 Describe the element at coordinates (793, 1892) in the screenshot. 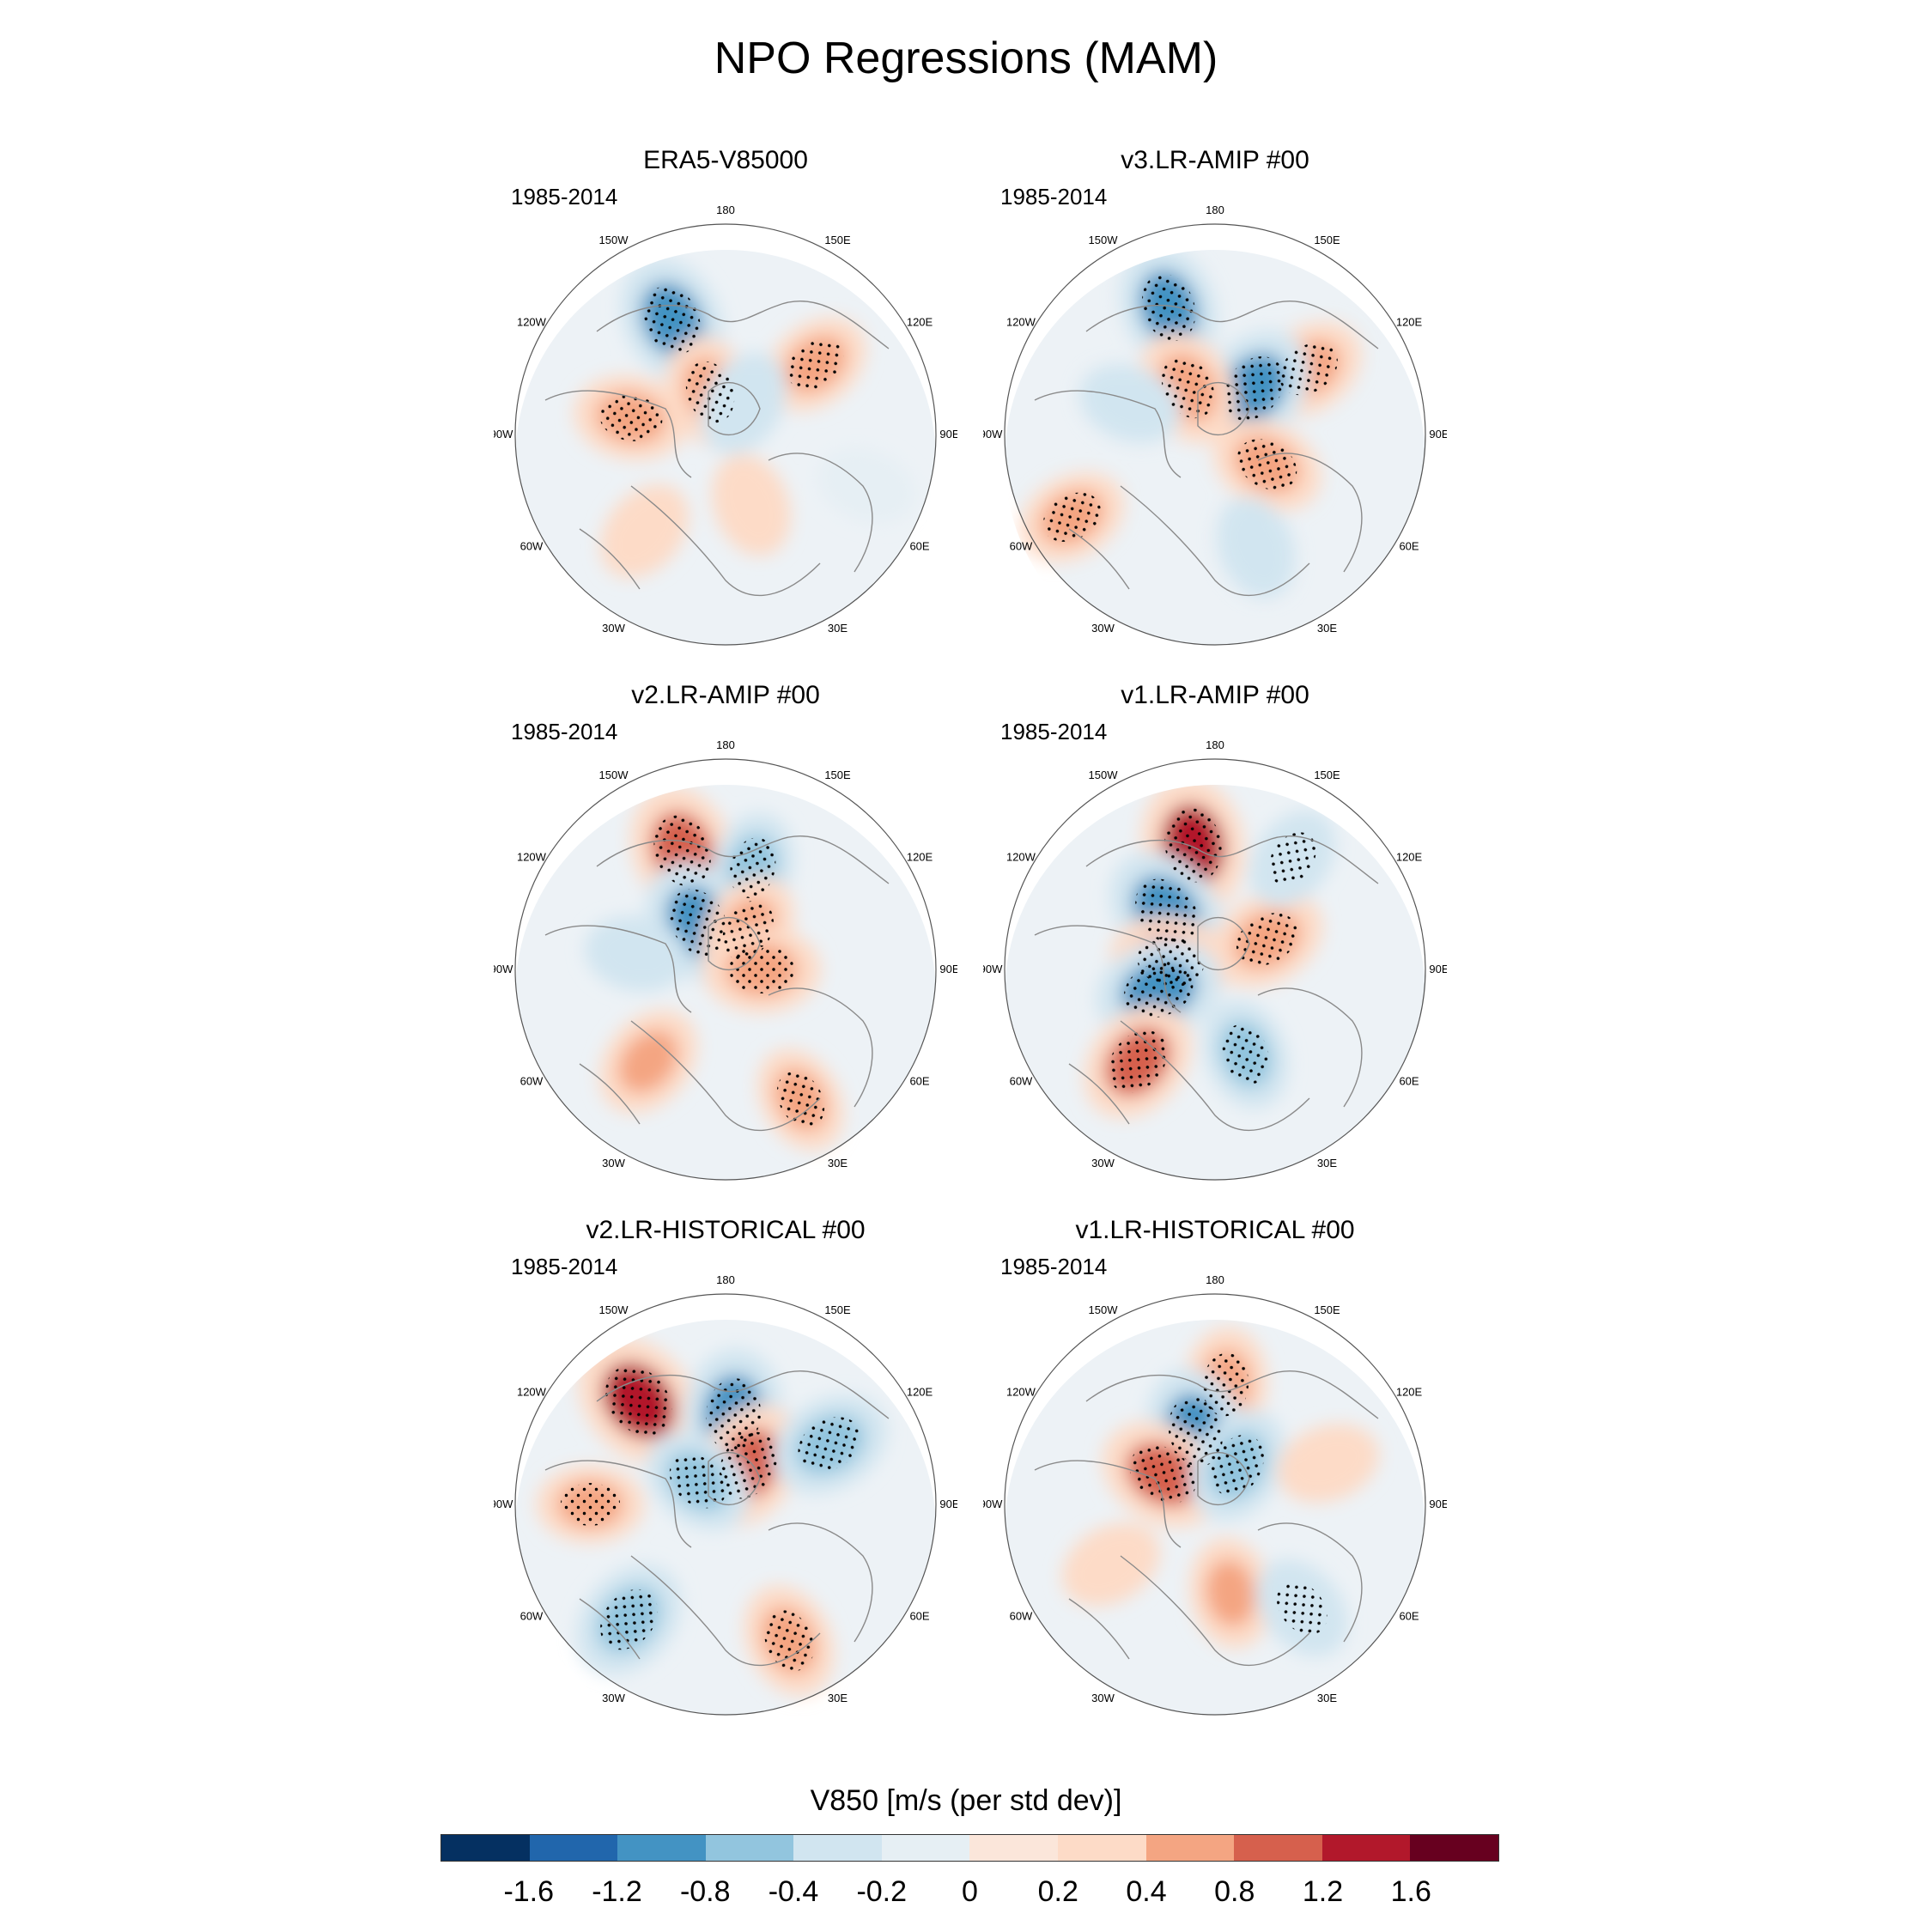

I see `colorbar-tick-label: -0.4` at that location.